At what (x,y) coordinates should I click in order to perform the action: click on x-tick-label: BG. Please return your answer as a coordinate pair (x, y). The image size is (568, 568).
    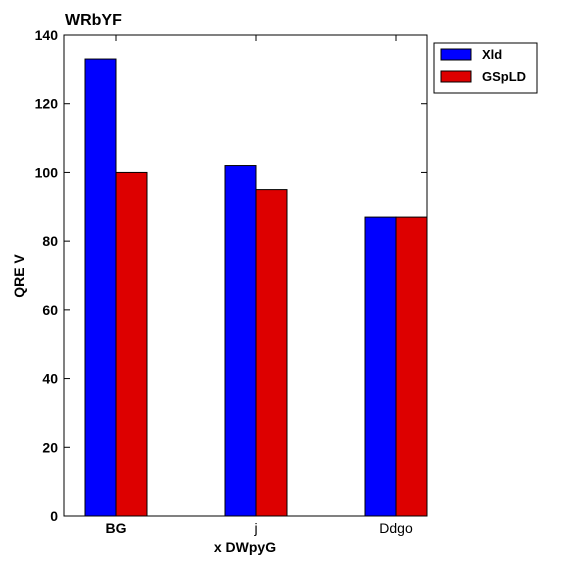
    Looking at the image, I should click on (116, 528).